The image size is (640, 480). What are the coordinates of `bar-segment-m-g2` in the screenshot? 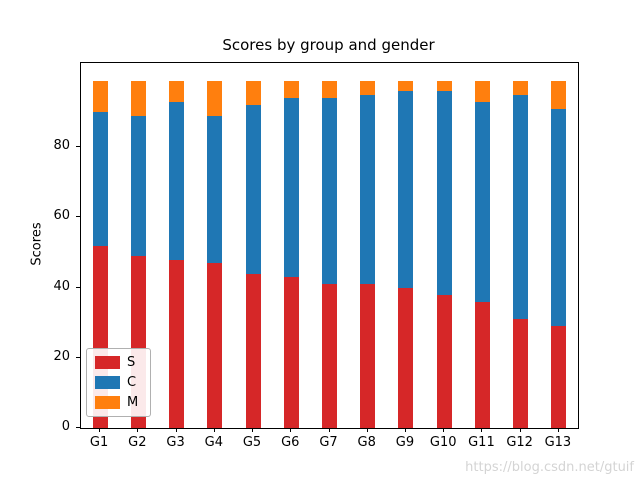 It's located at (138, 98).